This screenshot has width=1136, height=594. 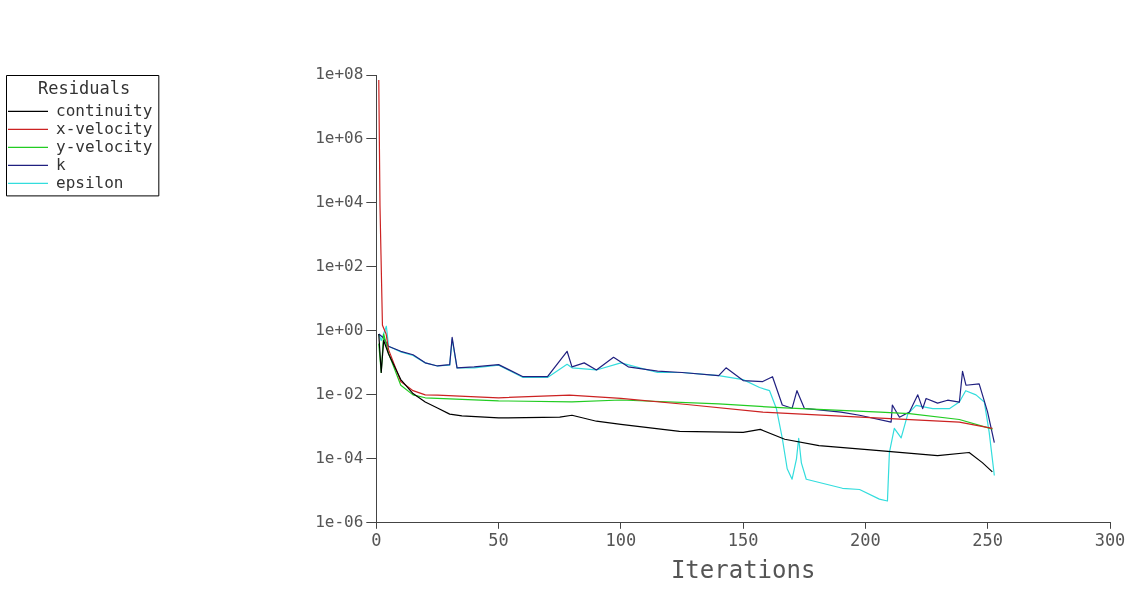 What do you see at coordinates (498, 540) in the screenshot?
I see `x-tick-label: 50` at bounding box center [498, 540].